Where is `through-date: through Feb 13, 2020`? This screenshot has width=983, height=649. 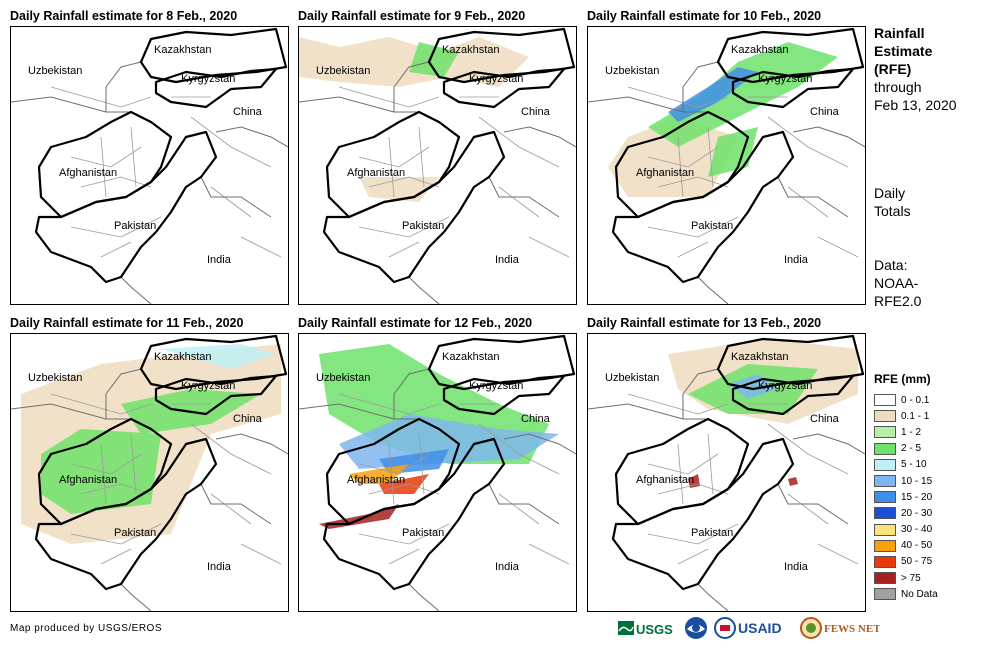
through-date: through Feb 13, 2020 is located at coordinates (915, 96).